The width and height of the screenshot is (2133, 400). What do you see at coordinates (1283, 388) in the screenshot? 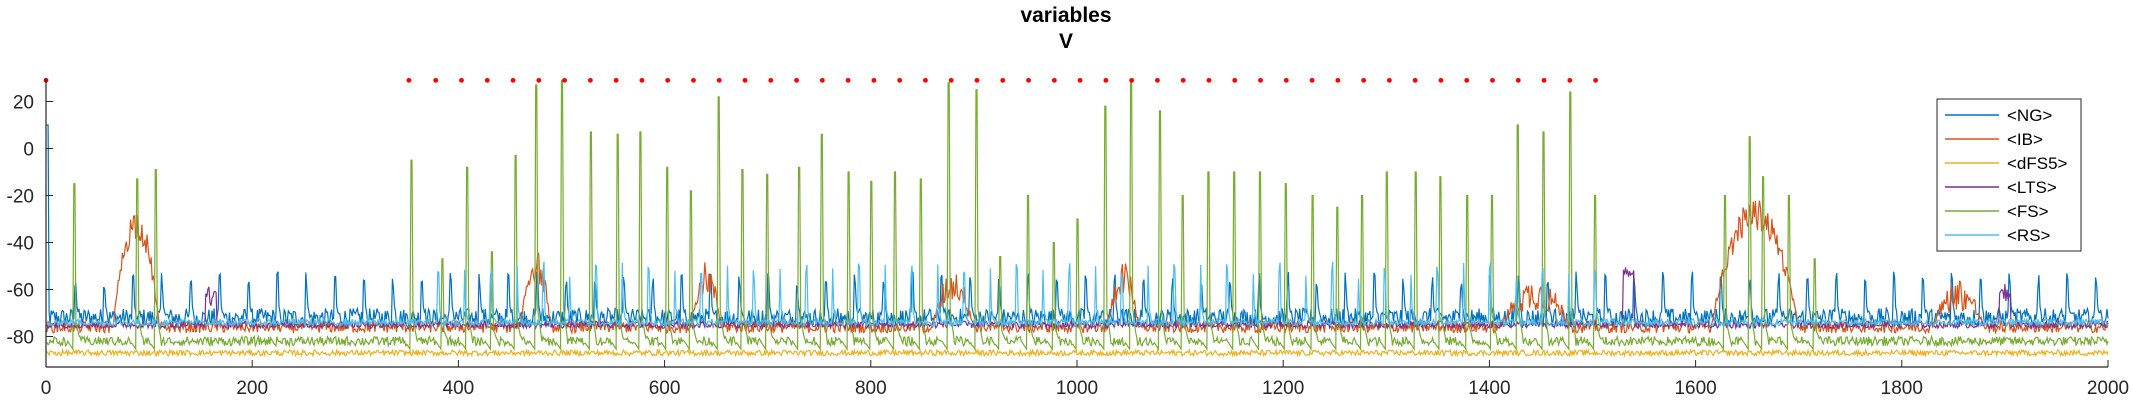
I see `x-tick-label: 1200` at bounding box center [1283, 388].